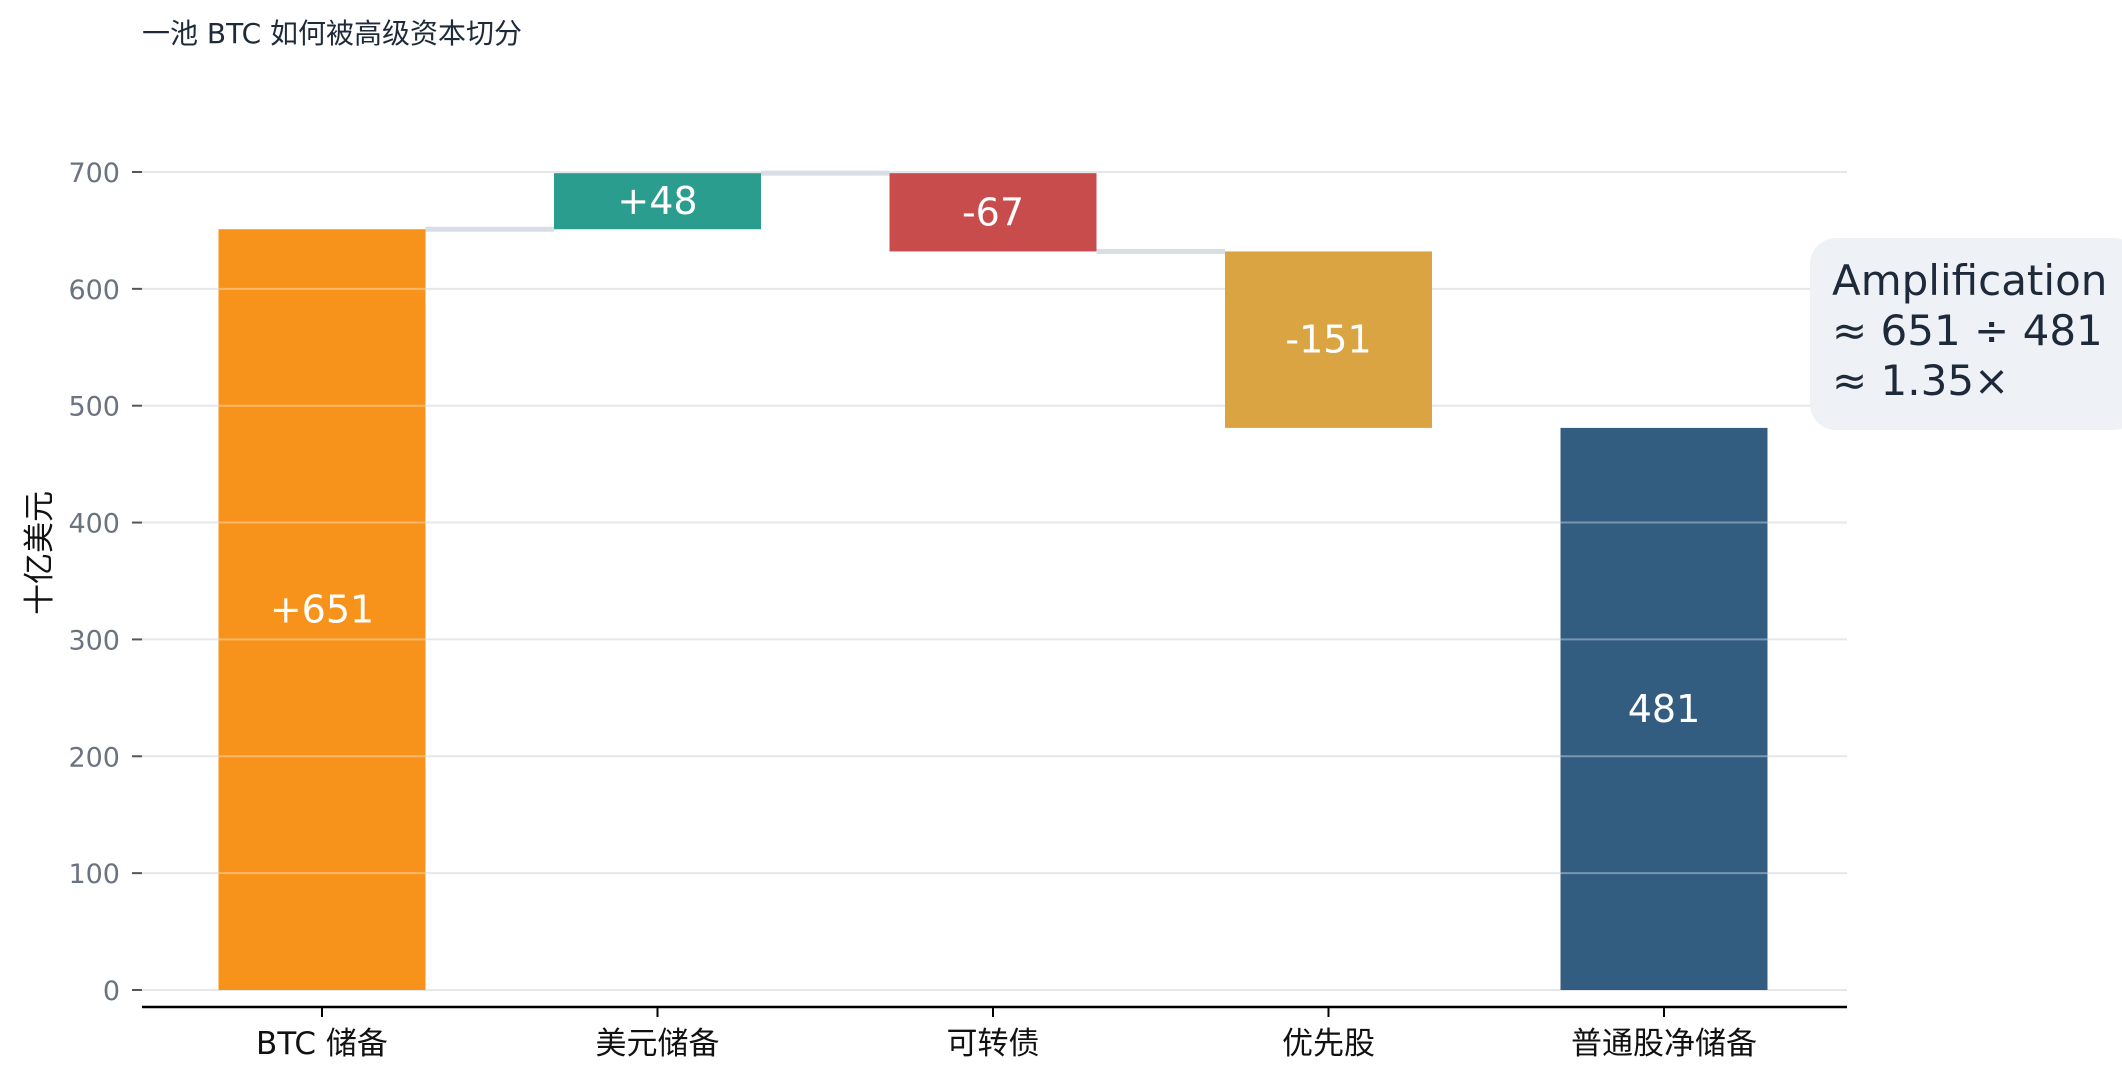  What do you see at coordinates (94, 407) in the screenshot?
I see `y-tick-label: 500` at bounding box center [94, 407].